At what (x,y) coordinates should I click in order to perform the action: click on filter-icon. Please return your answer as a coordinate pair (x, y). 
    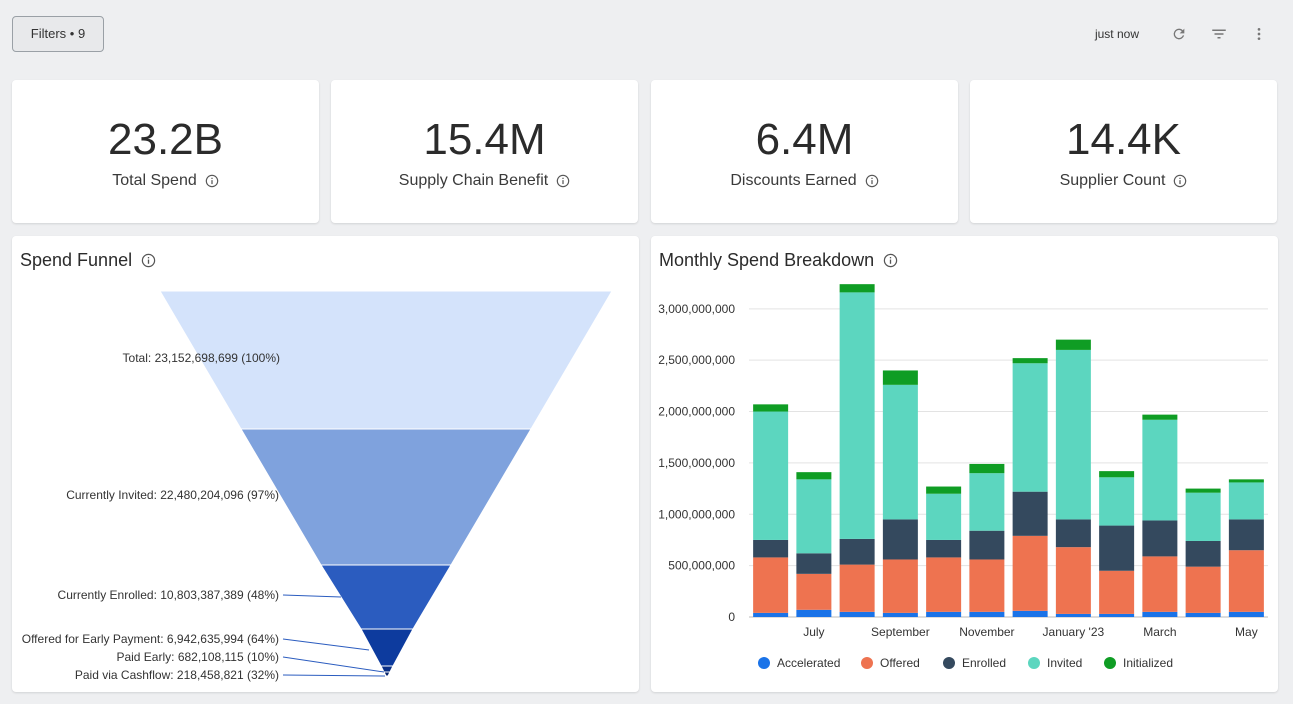
    Looking at the image, I should click on (1219, 34).